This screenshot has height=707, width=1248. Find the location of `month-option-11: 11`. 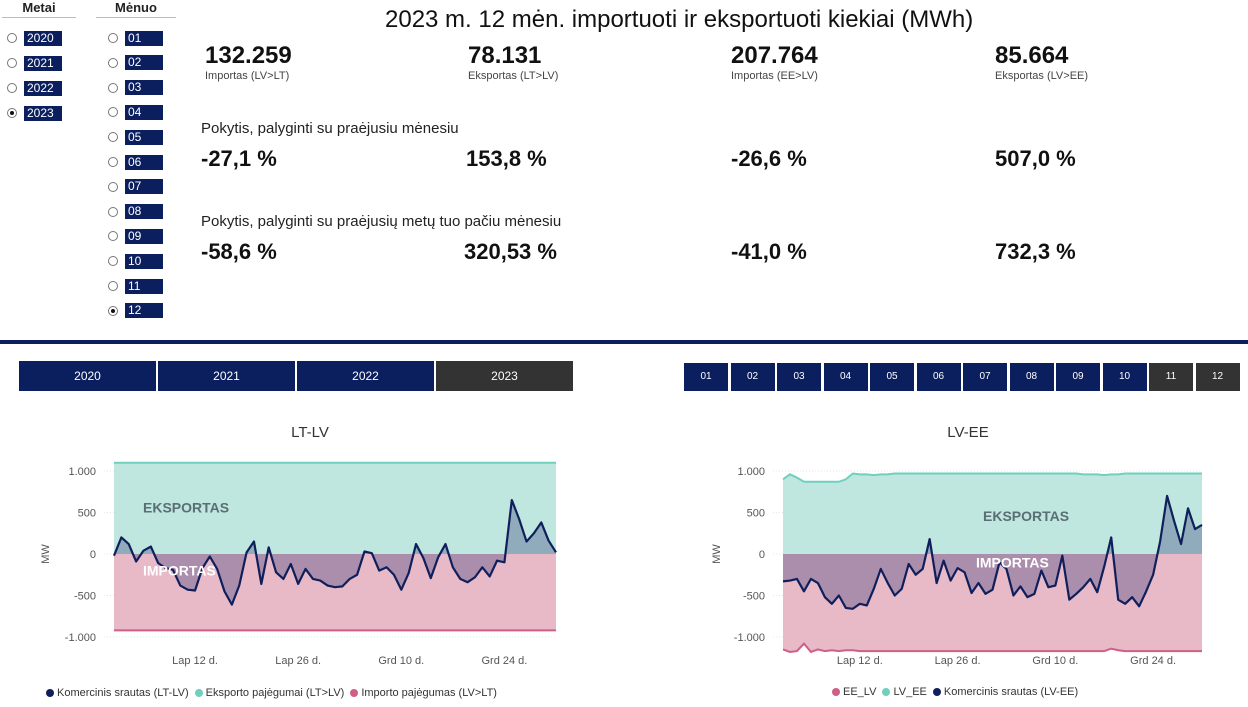

month-option-11: 11 is located at coordinates (135, 286).